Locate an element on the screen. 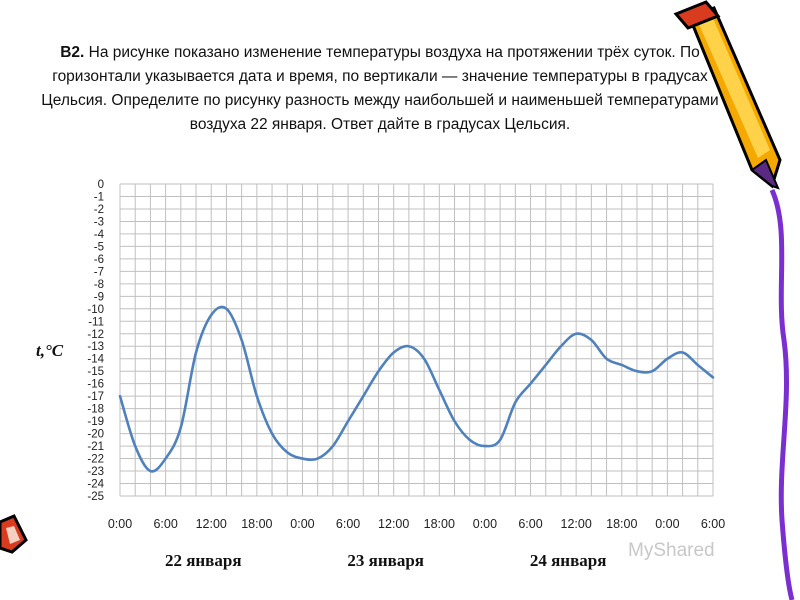 The image size is (800, 600). y-tick-label: -23 is located at coordinates (95, 472).